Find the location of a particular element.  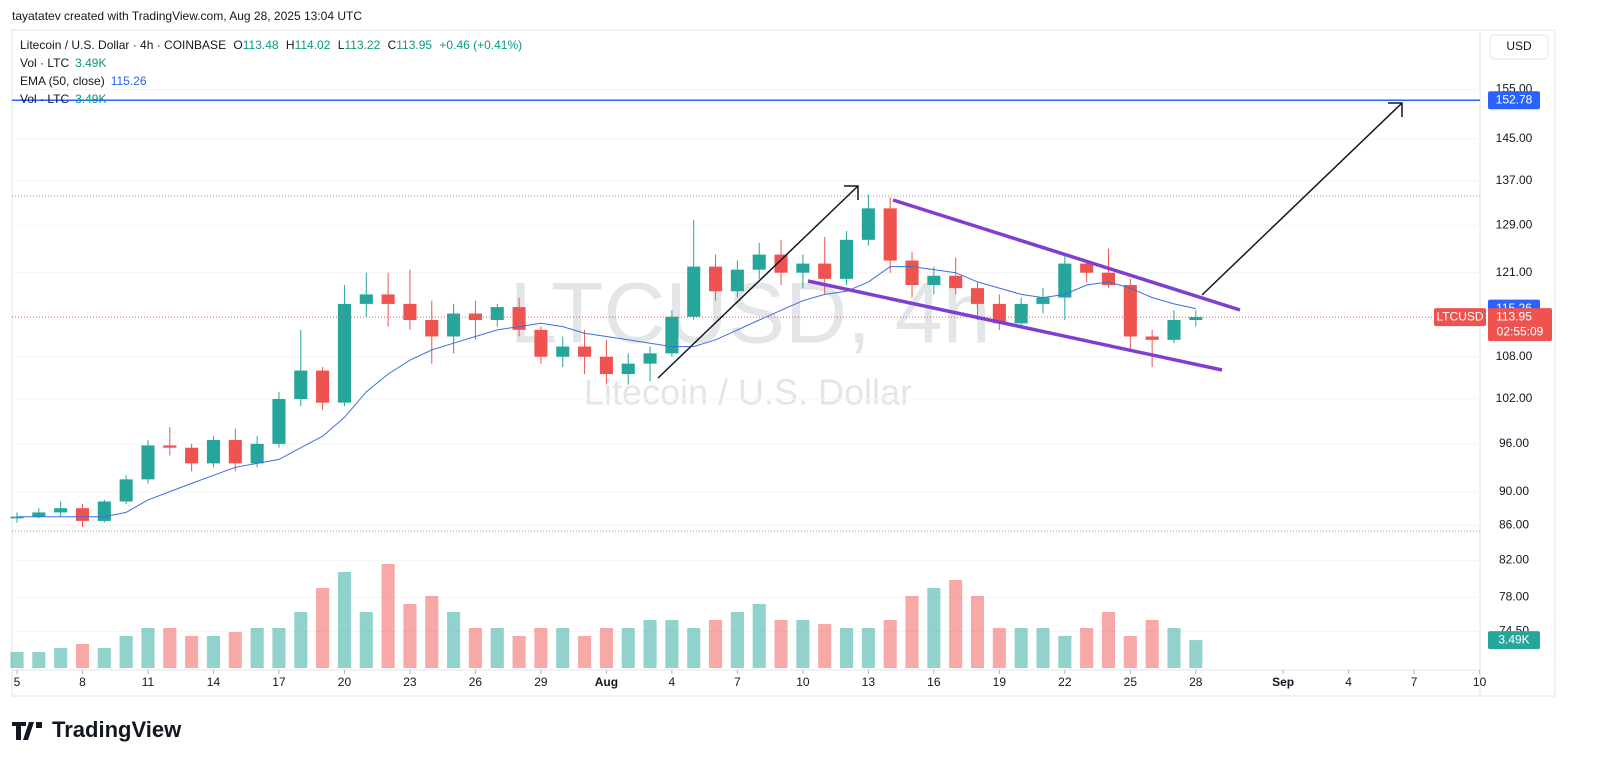

currency: USD is located at coordinates (1519, 46).